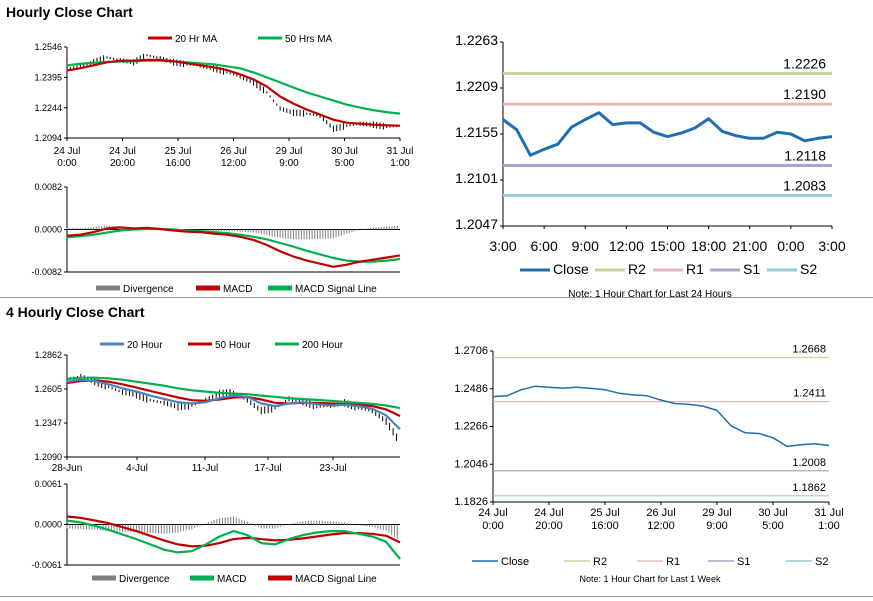 This screenshot has height=601, width=873. I want to click on hourly-macd-series-macd-signal-line, so click(233, 245).